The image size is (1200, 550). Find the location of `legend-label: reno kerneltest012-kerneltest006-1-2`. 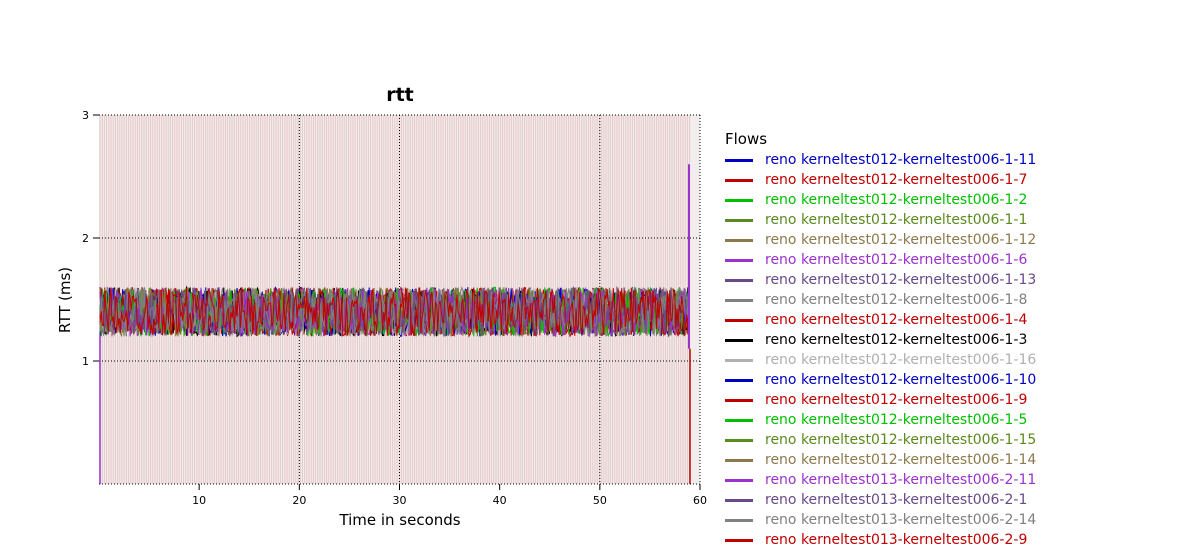

legend-label: reno kerneltest012-kerneltest006-1-2 is located at coordinates (896, 200).